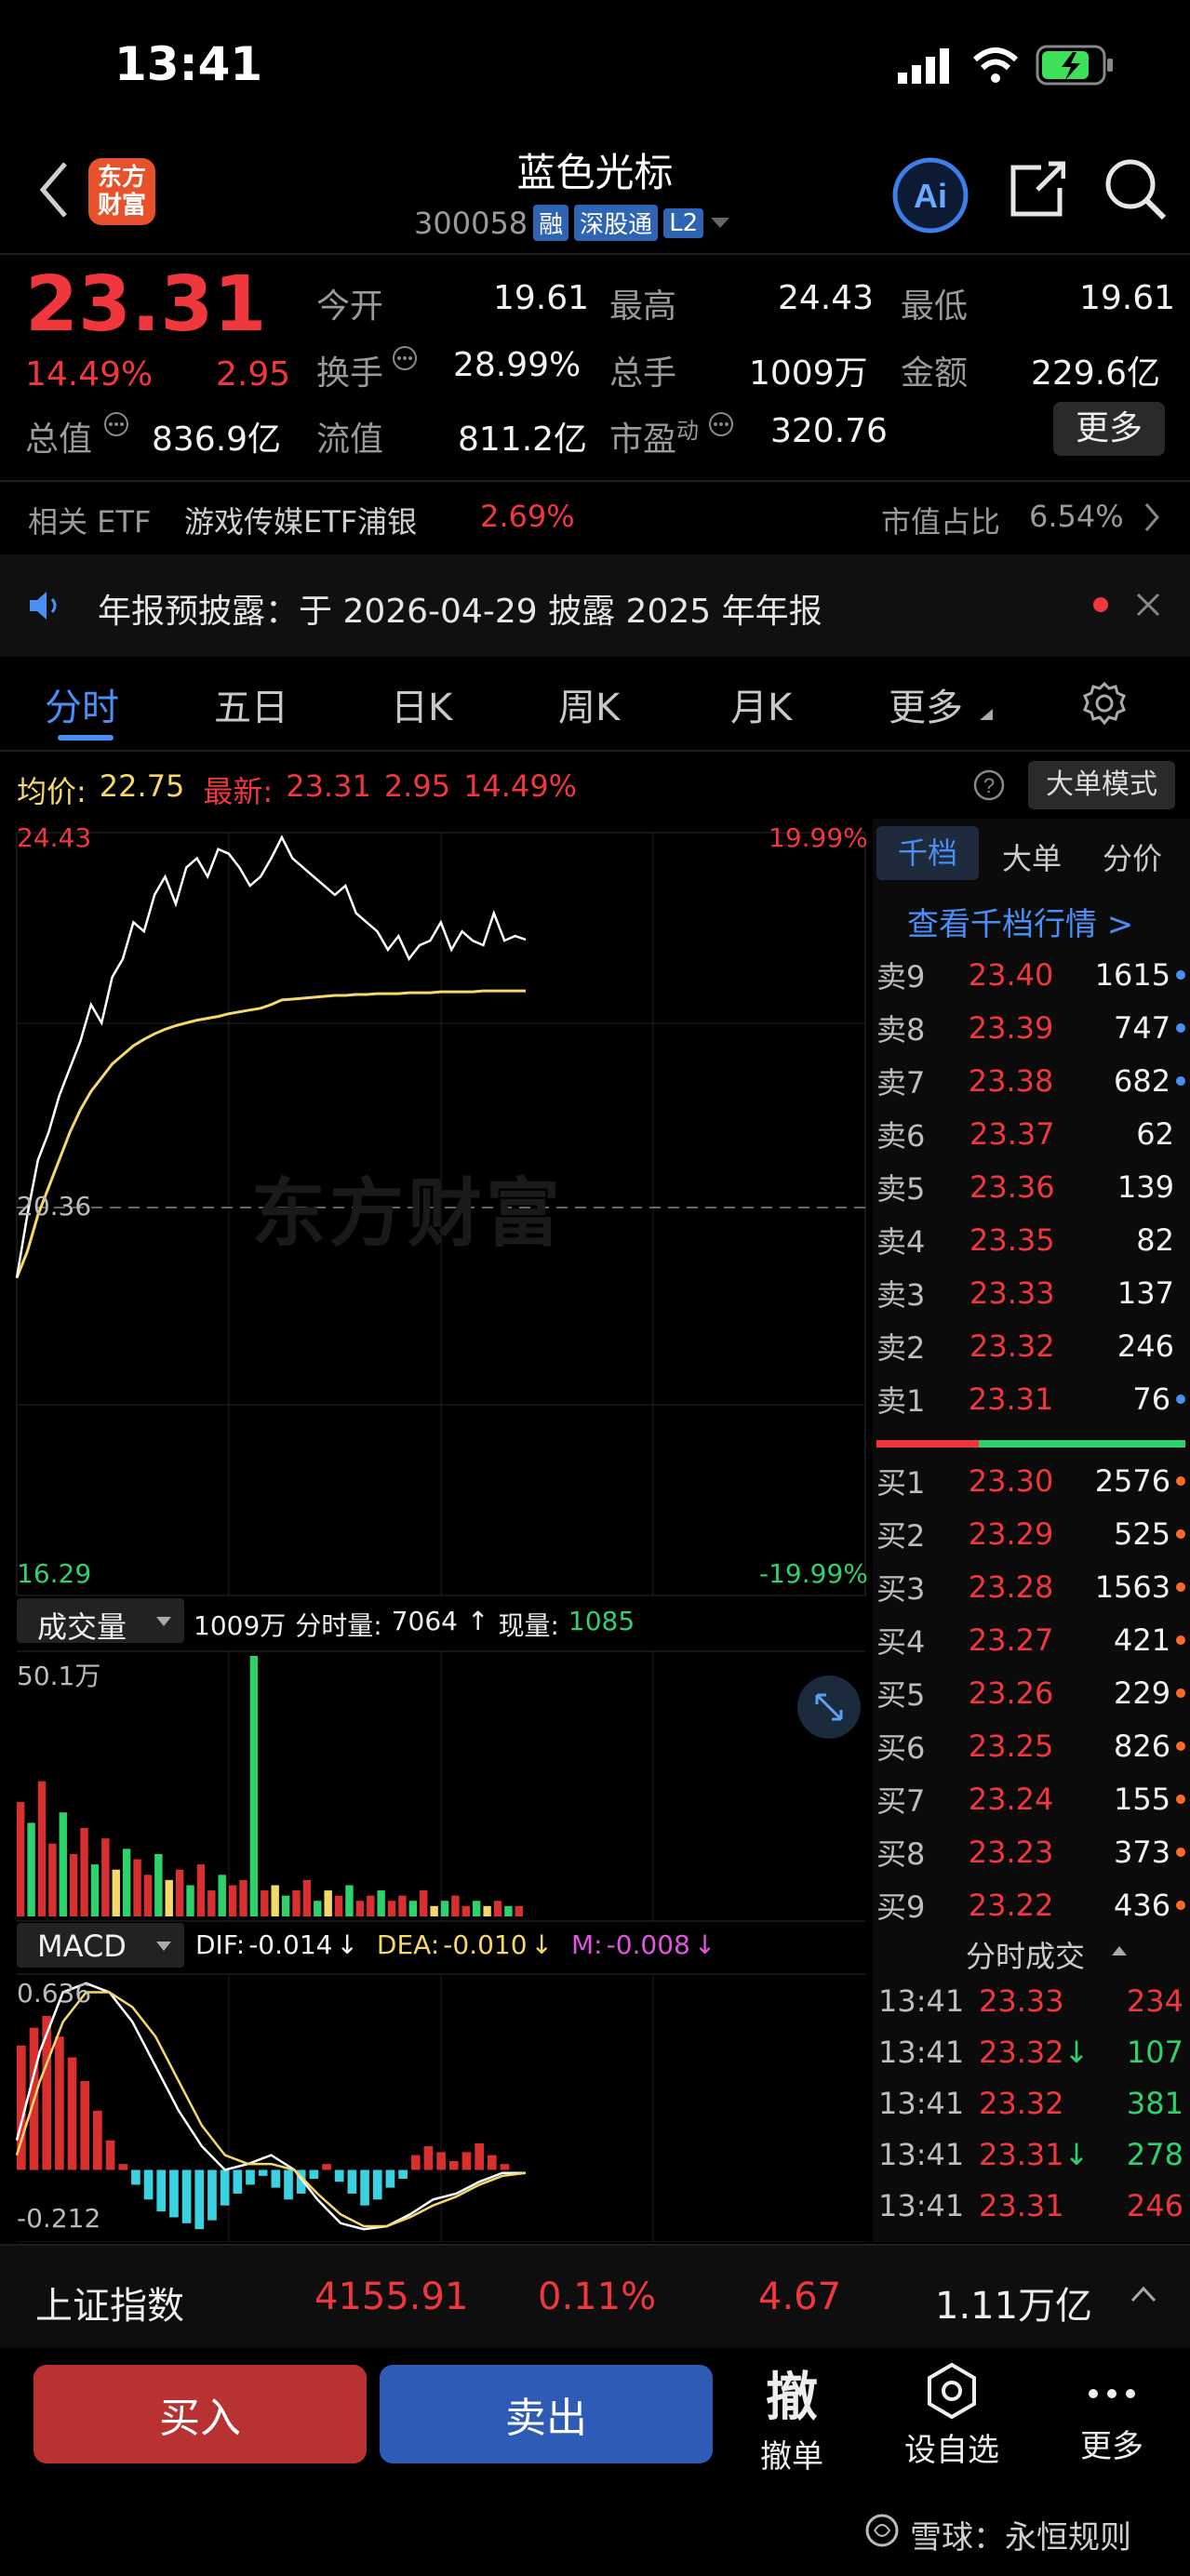  Describe the element at coordinates (1021, 2001) in the screenshot. I see `trade-price: 23.33` at that location.